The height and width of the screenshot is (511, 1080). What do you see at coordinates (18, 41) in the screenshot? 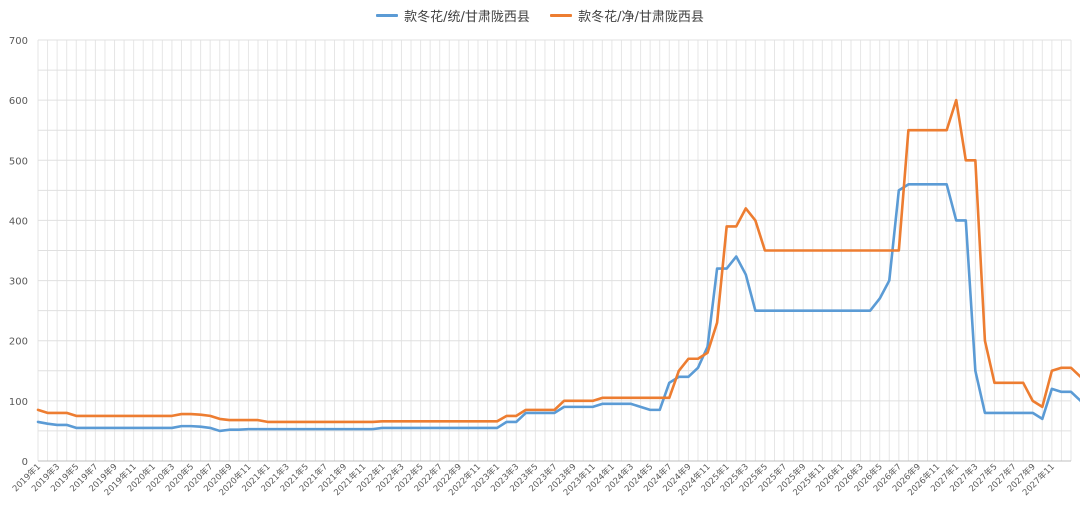
I see `y-tick-label: 700` at bounding box center [18, 41].